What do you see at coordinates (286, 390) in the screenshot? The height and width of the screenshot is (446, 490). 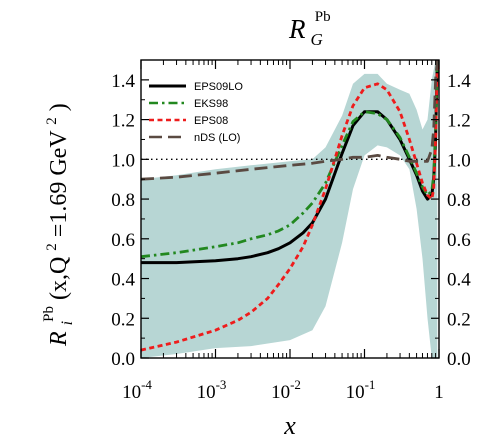 I see `x-tick-label: 10⁻²` at bounding box center [286, 390].